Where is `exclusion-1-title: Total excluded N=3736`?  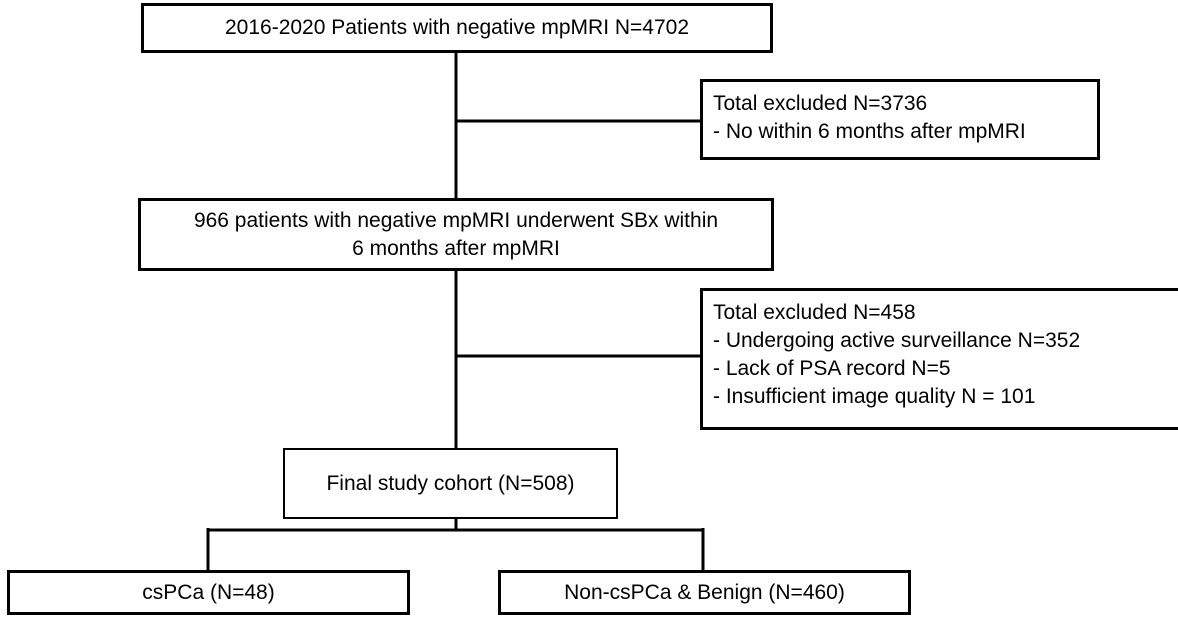
exclusion-1-title: Total excluded N=3736 is located at coordinates (820, 103).